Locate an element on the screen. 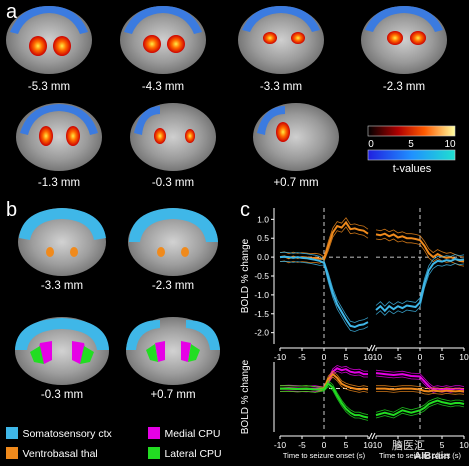 The image size is (469, 466). panel-letter-c: c is located at coordinates (245, 210).